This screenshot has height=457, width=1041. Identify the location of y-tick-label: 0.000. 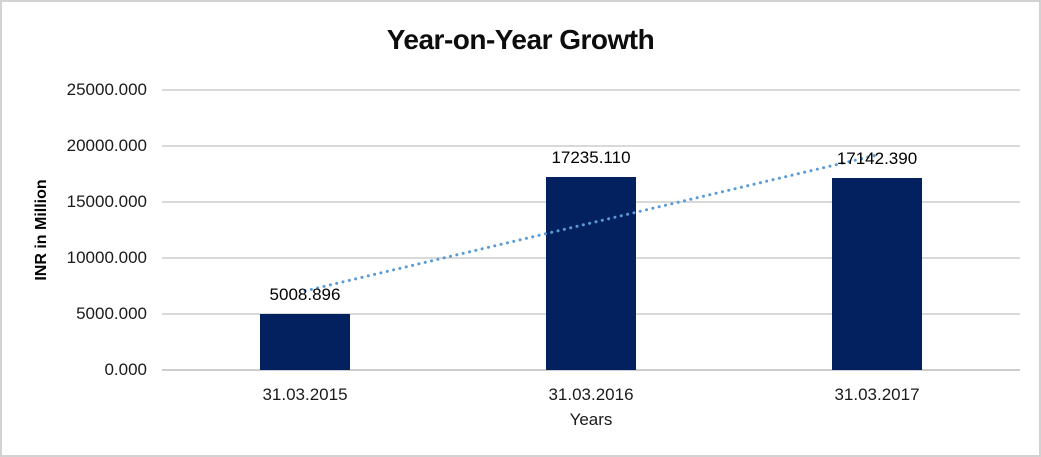
(125, 369).